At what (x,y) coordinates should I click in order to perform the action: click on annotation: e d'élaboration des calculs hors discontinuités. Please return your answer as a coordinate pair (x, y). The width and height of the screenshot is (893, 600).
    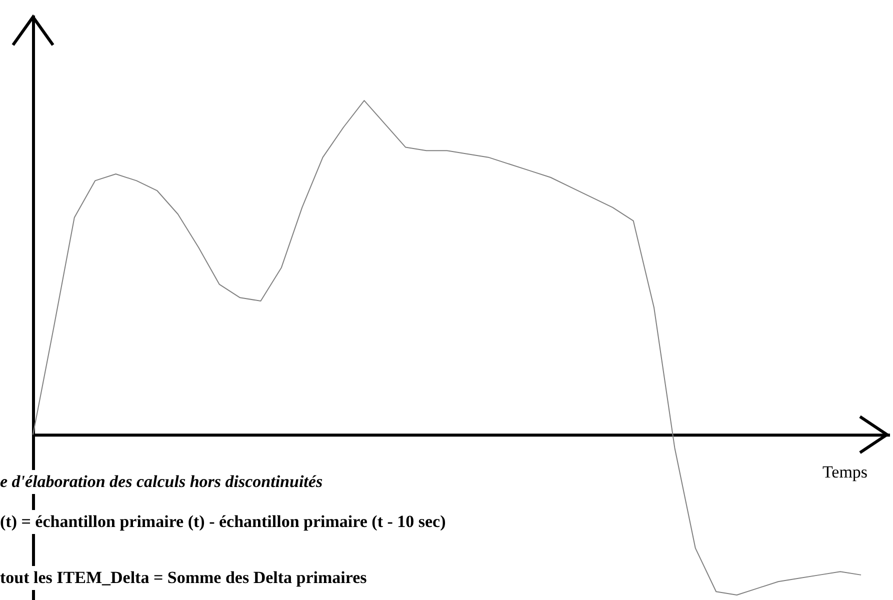
    Looking at the image, I should click on (161, 482).